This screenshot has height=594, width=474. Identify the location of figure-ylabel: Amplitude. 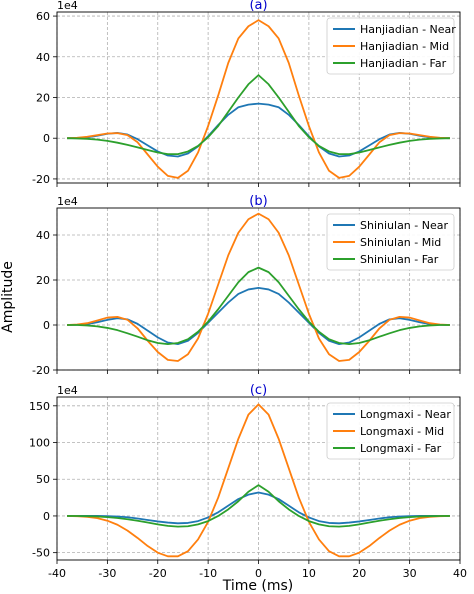
(8, 297).